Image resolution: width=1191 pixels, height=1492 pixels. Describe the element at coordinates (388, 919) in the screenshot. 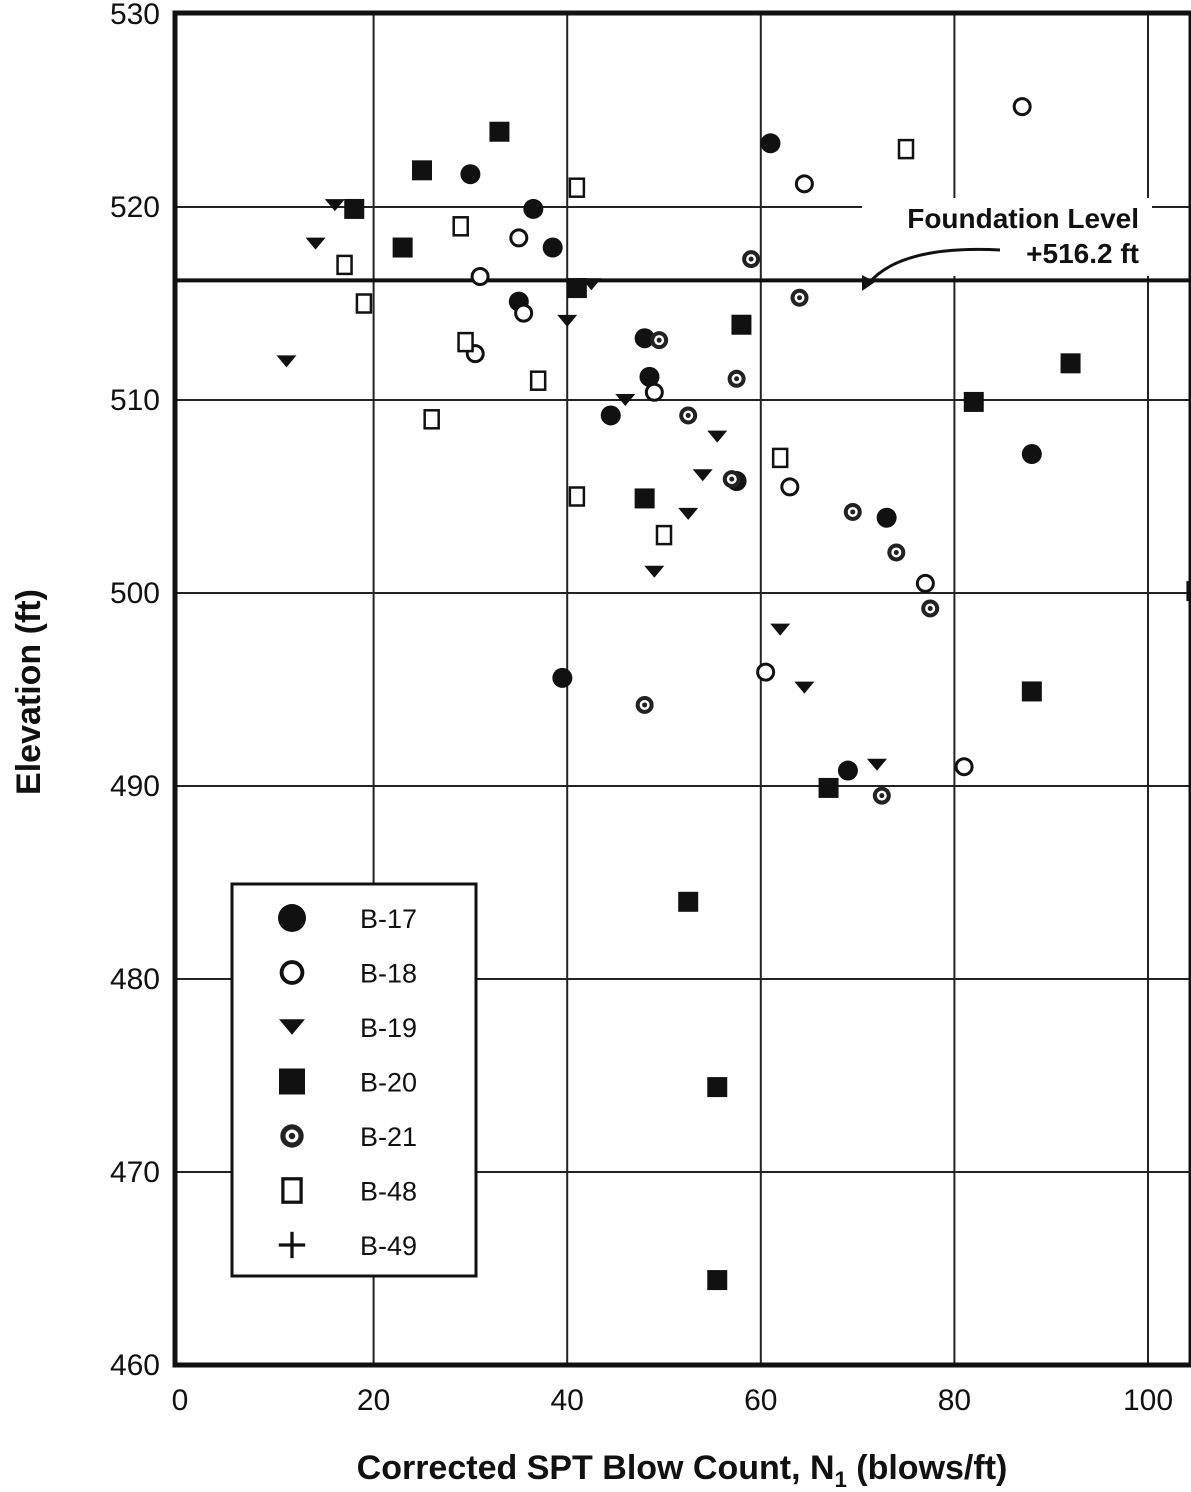

I see `legend-label-b-17: B-17` at that location.